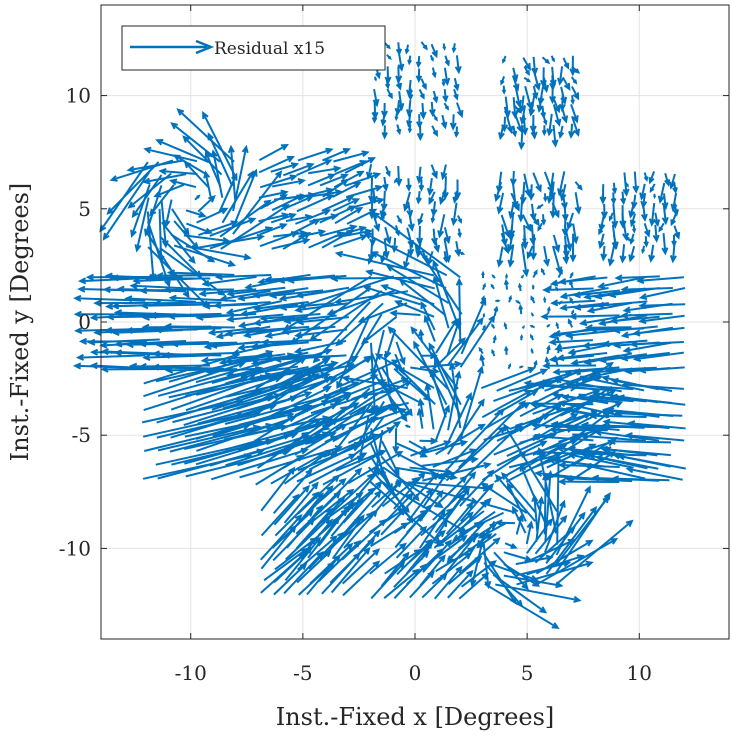 Image resolution: width=731 pixels, height=735 pixels. I want to click on x-tick-label: 10, so click(639, 673).